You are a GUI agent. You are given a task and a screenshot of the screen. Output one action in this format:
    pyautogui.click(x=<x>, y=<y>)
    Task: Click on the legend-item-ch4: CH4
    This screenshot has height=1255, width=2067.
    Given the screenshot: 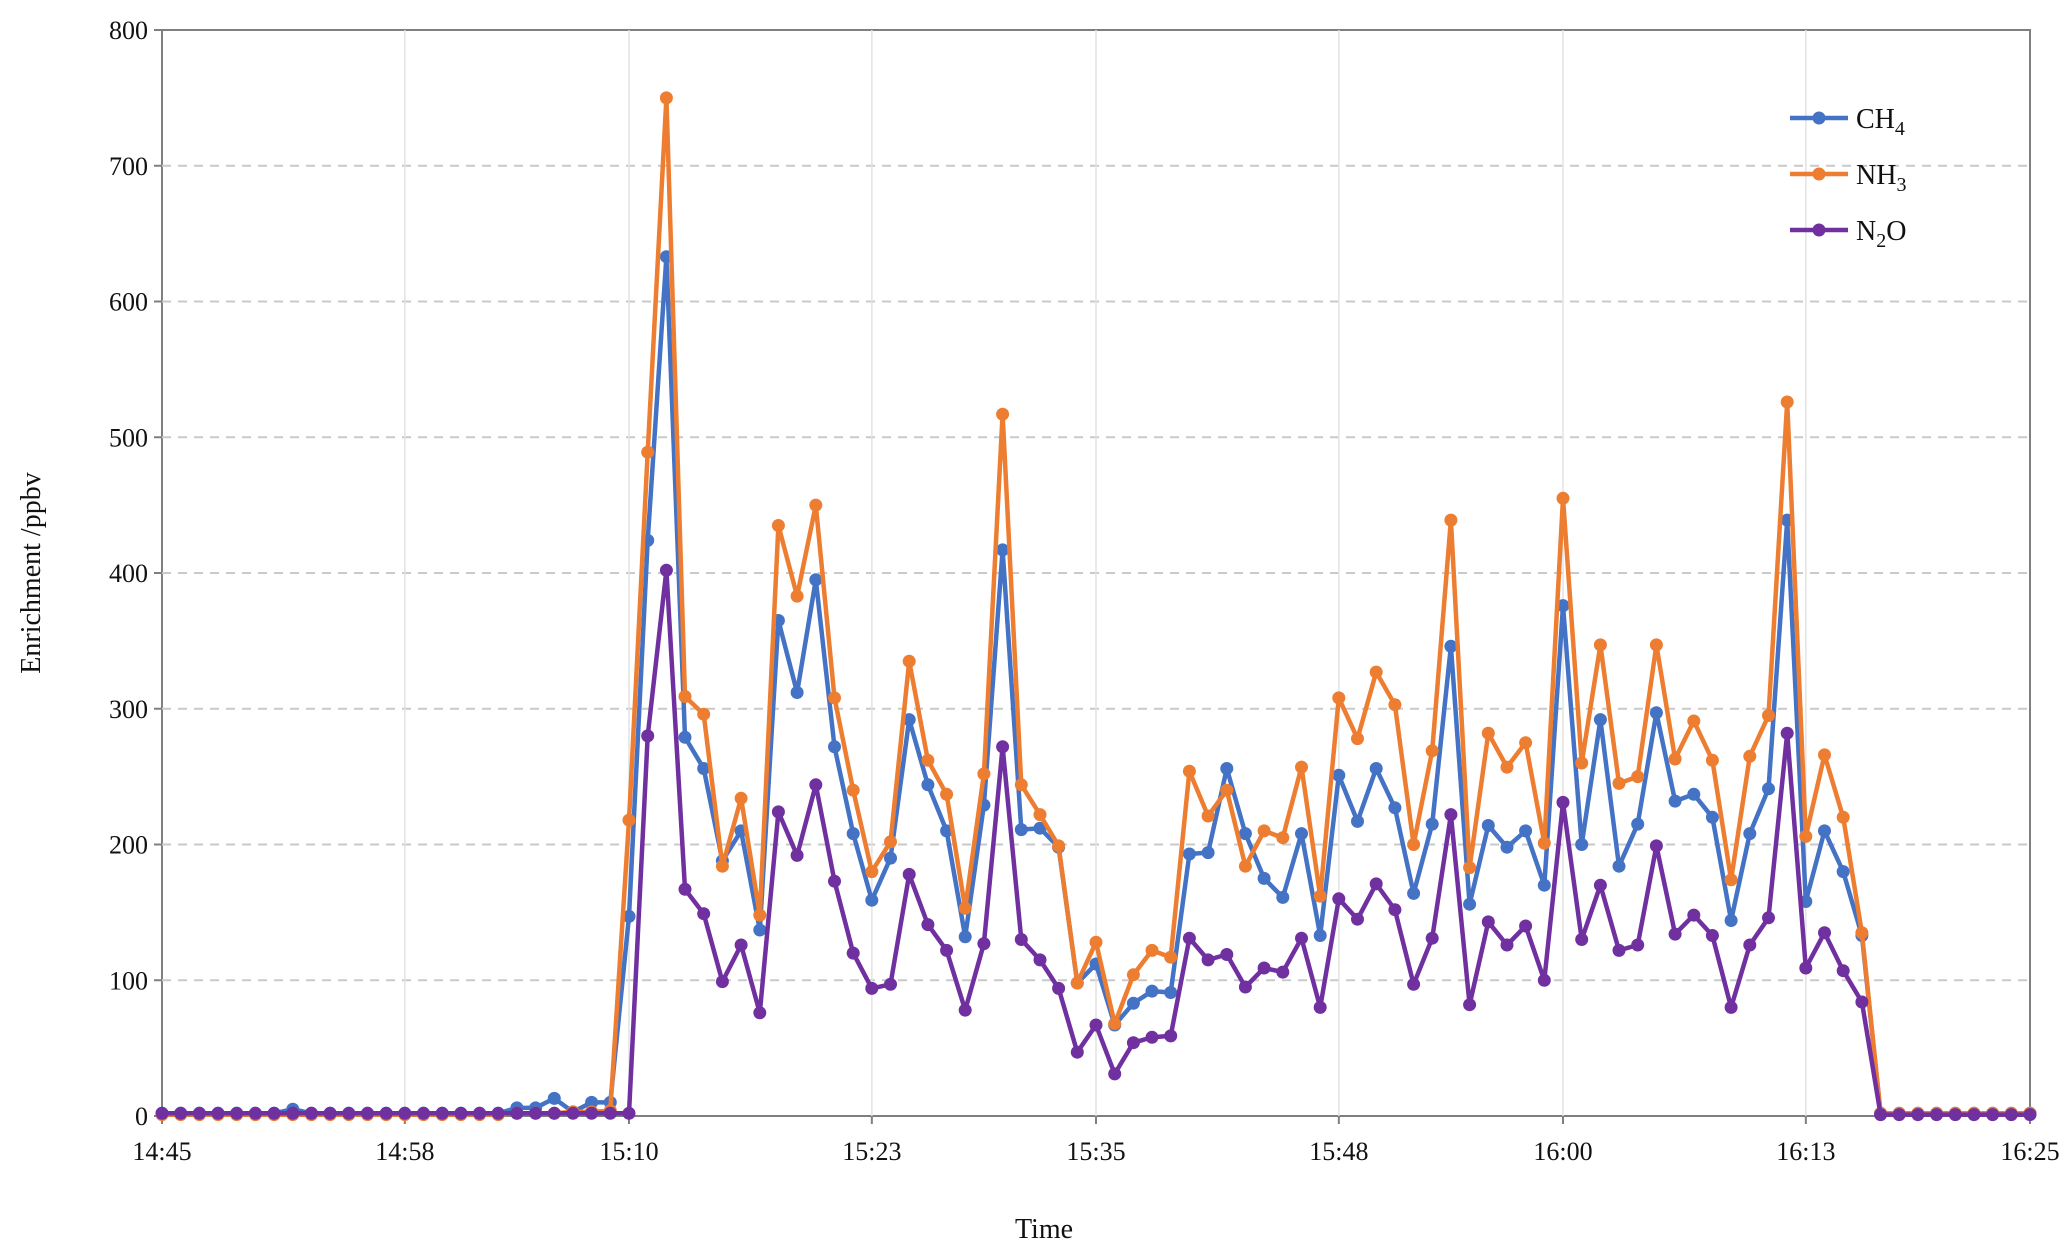 What is the action you would take?
    pyautogui.click(x=1847, y=122)
    